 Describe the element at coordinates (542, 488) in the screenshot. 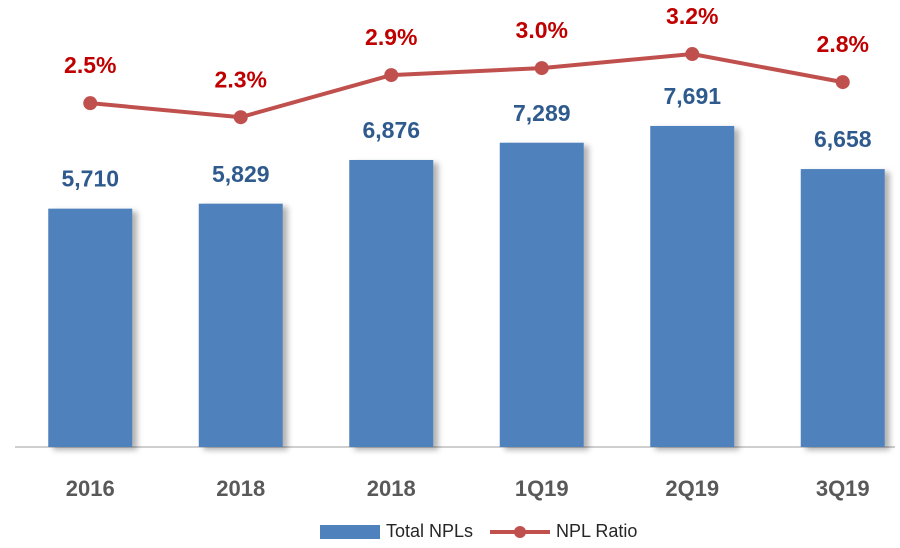

I see `x-tick-label: 1Q19` at that location.